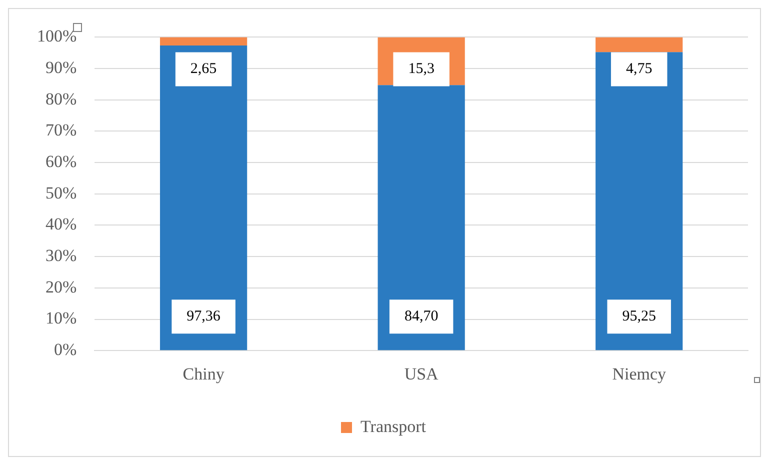 The height and width of the screenshot is (465, 769). Describe the element at coordinates (421, 316) in the screenshot. I see `data-label: 84,70` at that location.